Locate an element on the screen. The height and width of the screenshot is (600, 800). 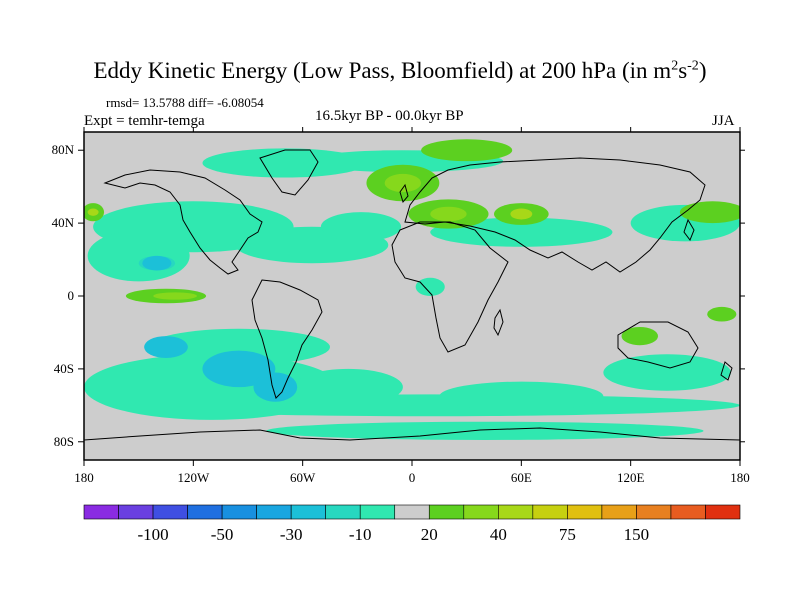
region-asia-yellow-green is located at coordinates (521, 214).